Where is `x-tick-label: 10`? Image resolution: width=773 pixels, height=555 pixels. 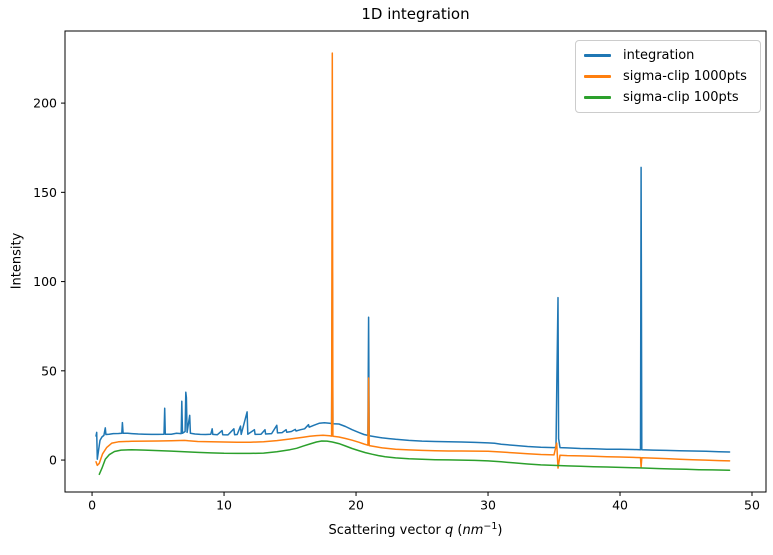
x-tick-label: 10 is located at coordinates (224, 505).